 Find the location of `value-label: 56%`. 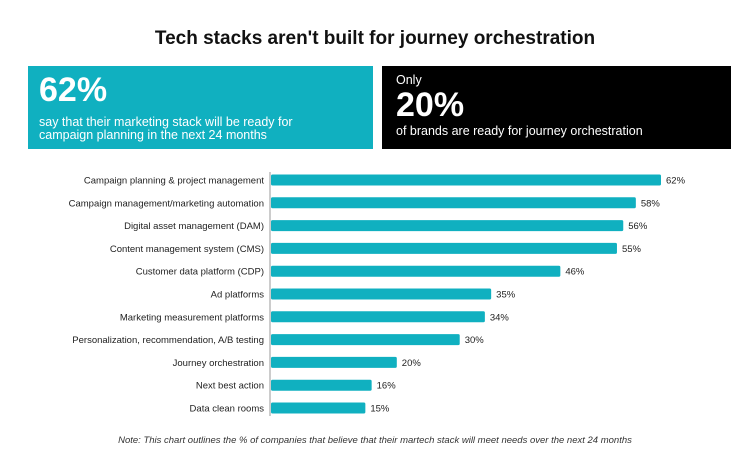

value-label: 56% is located at coordinates (638, 226).